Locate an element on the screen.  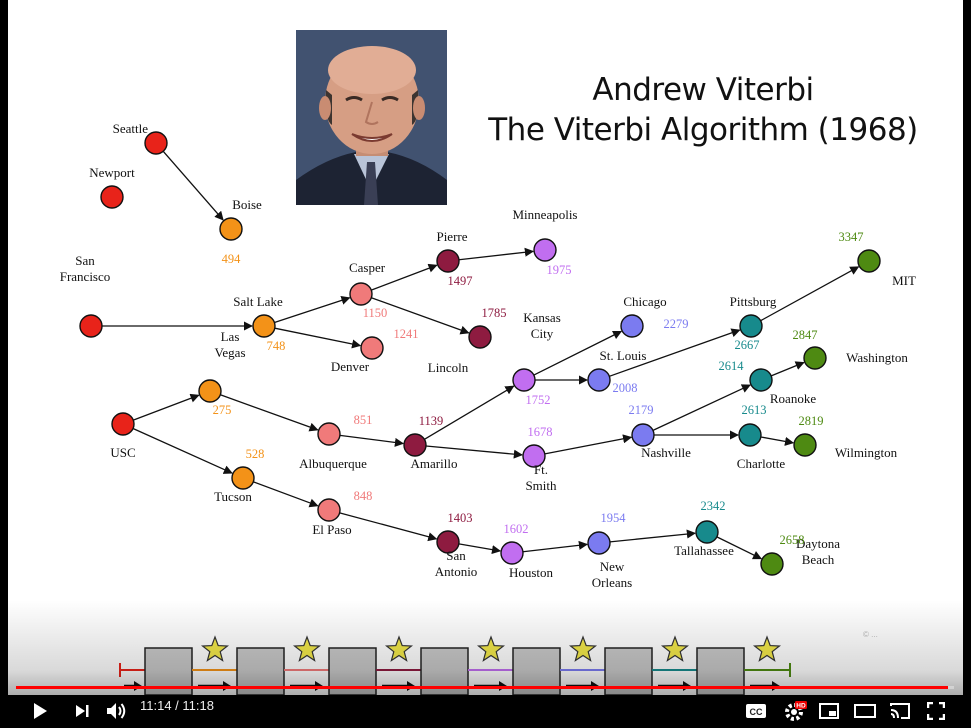
node-daytonabeach is located at coordinates (772, 564).